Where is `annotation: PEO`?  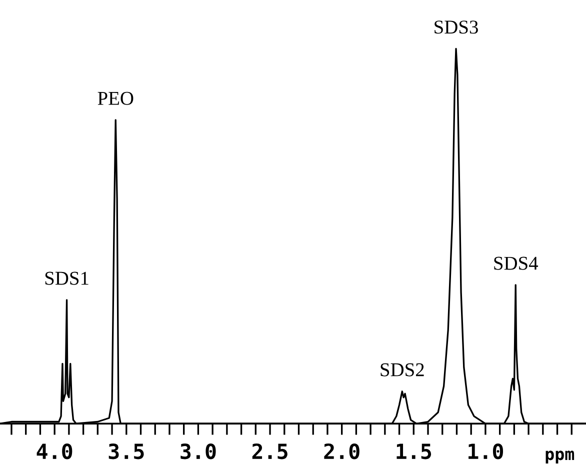
annotation: PEO is located at coordinates (116, 98).